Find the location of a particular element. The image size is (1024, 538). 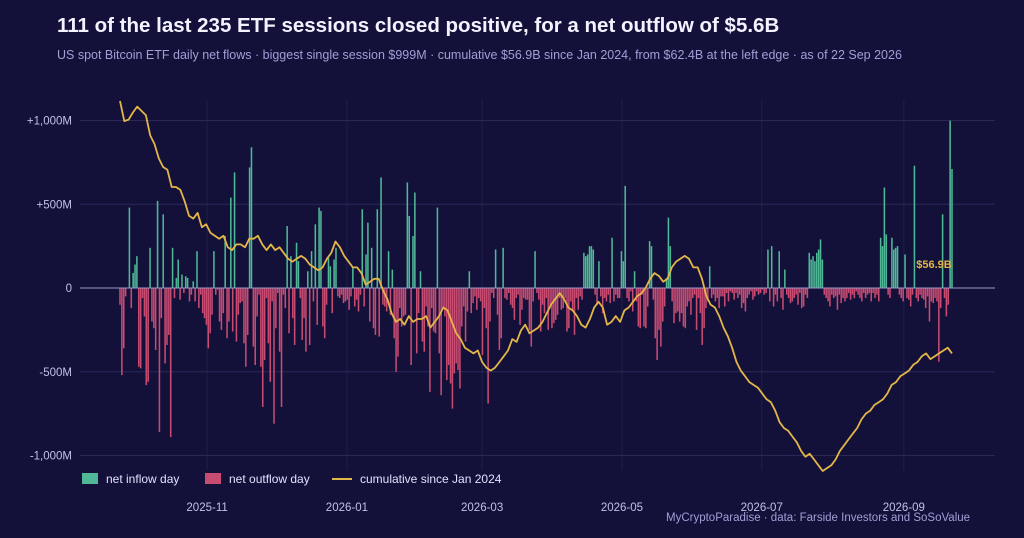

end-value-label: $56.9B is located at coordinates (934, 265).